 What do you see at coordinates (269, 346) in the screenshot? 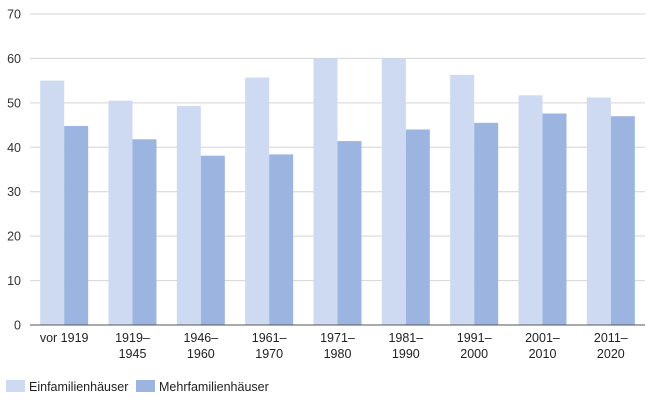
I see `x-tick-label: 1961– 1970` at bounding box center [269, 346].